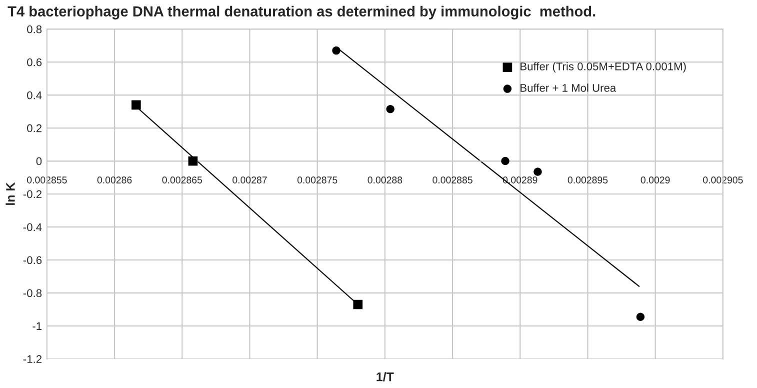 This screenshot has width=757, height=388. I want to click on legend-label: Buffer (Tris 0.05M+EDTA 0.001M), so click(603, 67).